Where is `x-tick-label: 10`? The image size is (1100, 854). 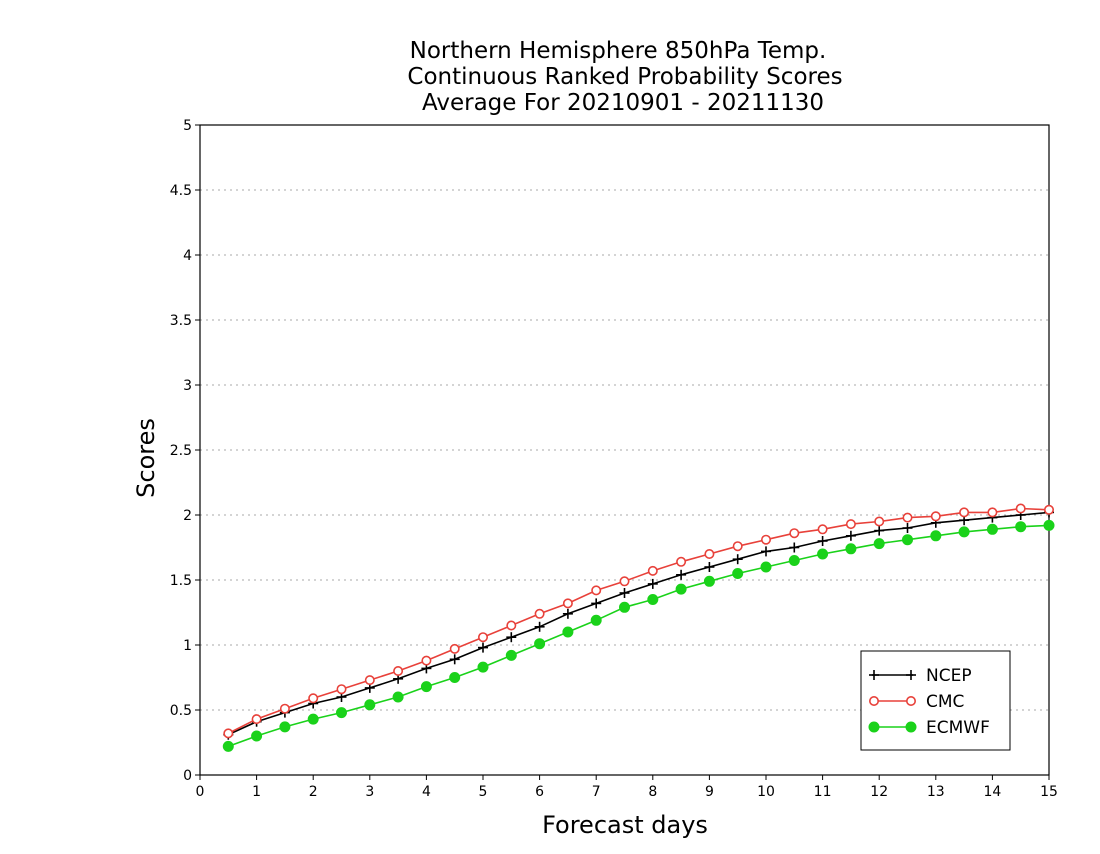 x-tick-label: 10 is located at coordinates (766, 792).